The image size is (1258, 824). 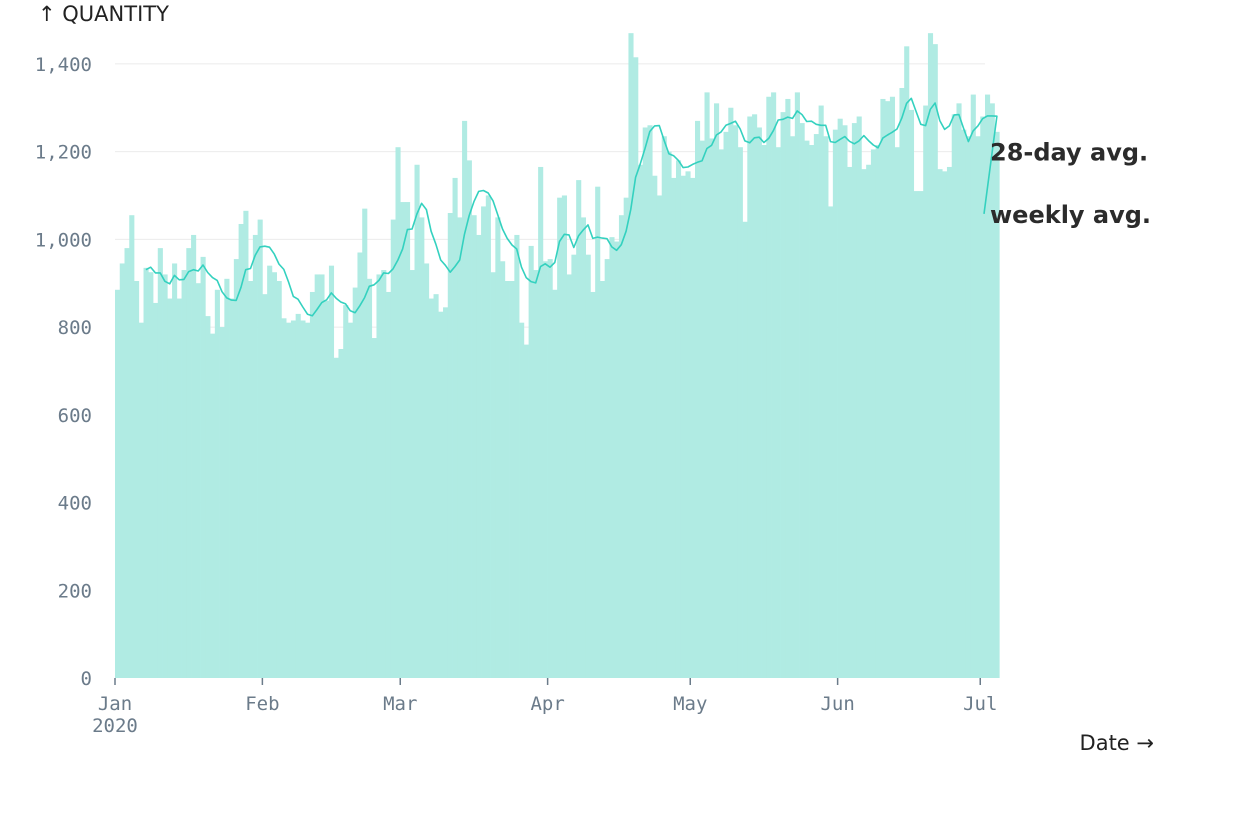 What do you see at coordinates (1069, 153) in the screenshot?
I see `series-label-28-day: 28-day avg.` at bounding box center [1069, 153].